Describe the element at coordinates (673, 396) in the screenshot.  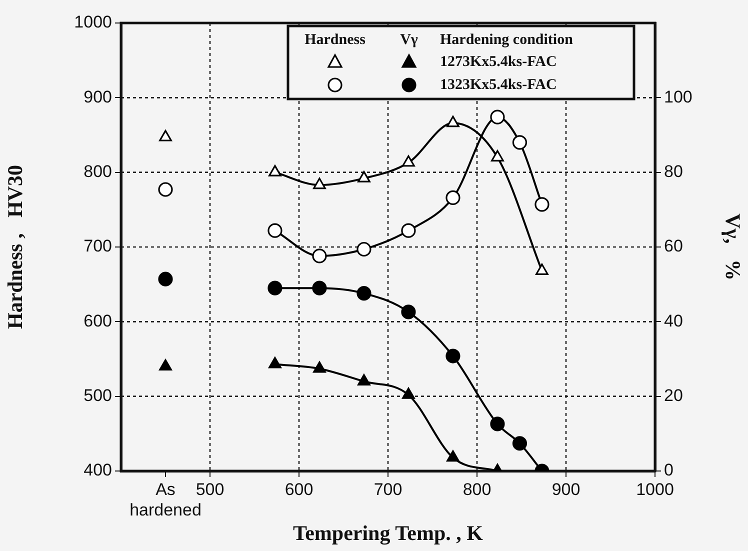
I see `y2-tick-label: 20` at that location.